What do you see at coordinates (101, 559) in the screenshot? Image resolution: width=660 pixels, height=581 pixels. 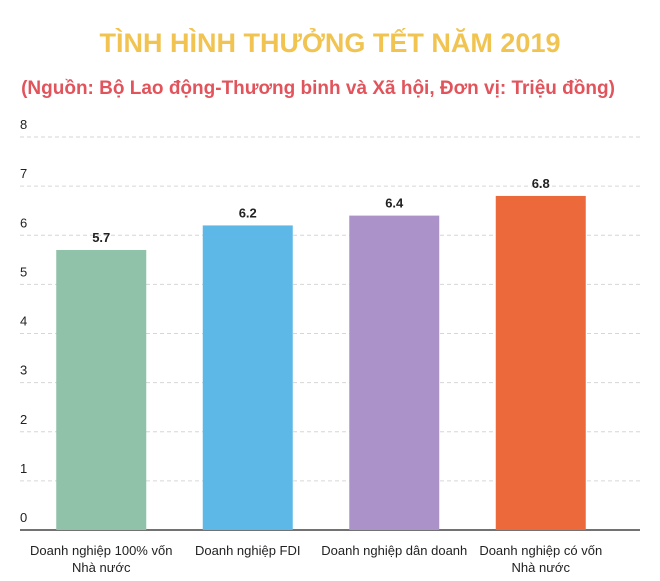 I see `x-tick-label: Doanh nghiệp 100% vốn Nhà nước` at bounding box center [101, 559].